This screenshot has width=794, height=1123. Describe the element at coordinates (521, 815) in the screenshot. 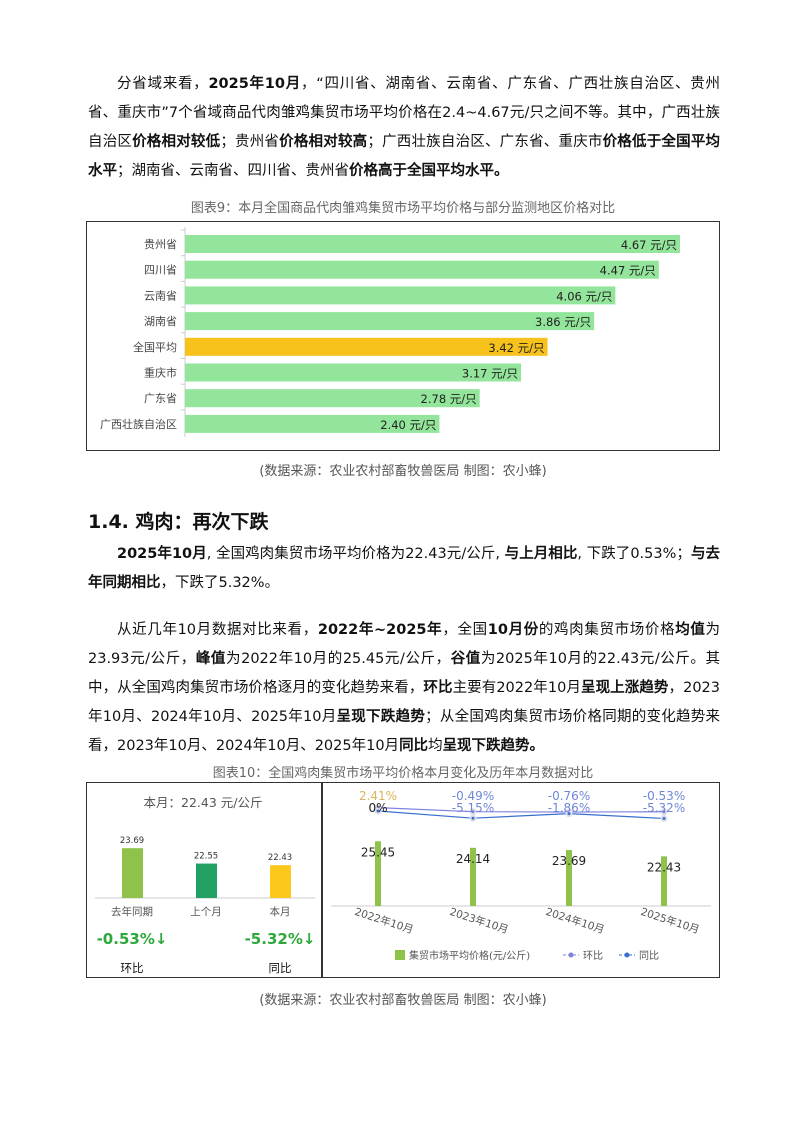

I see `line-同比` at that location.